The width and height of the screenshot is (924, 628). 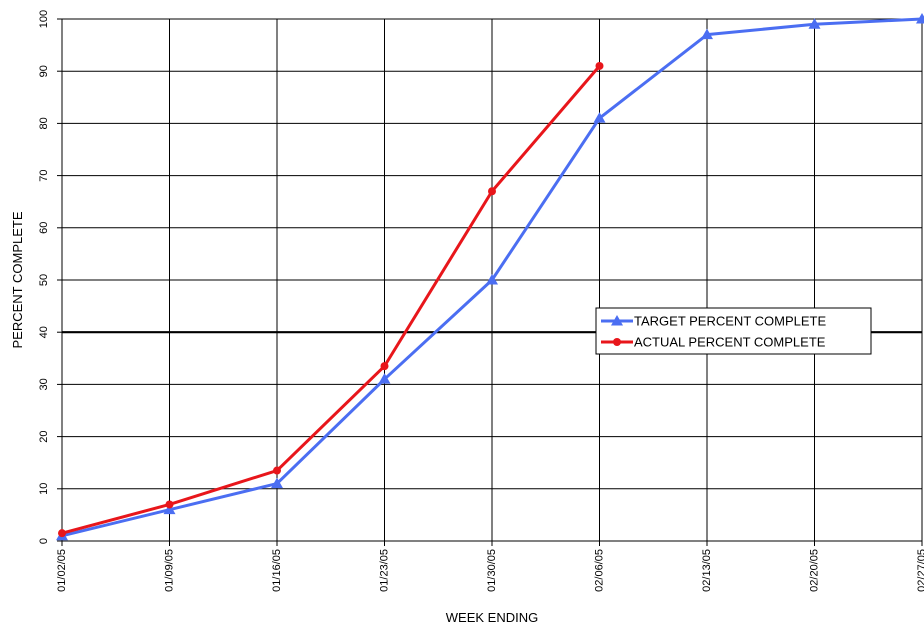 What do you see at coordinates (44, 280) in the screenshot?
I see `y-tick-label: 50` at bounding box center [44, 280].